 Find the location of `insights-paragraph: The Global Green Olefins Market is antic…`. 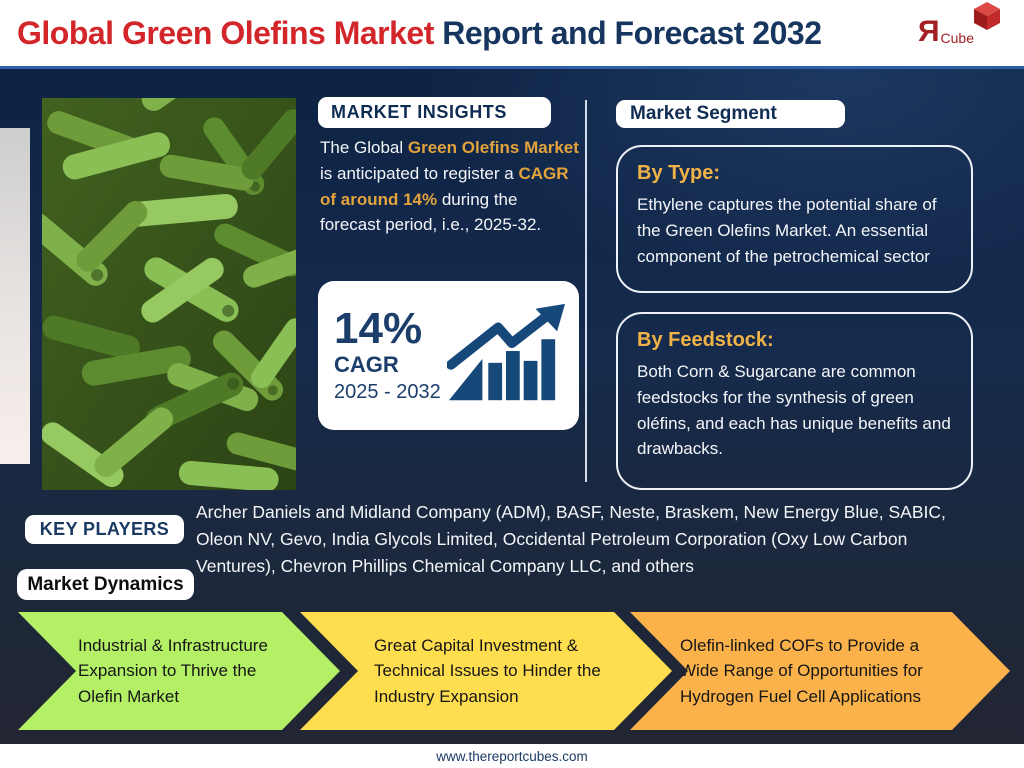

insights-paragraph: The Global Green Olefins Market is antic… is located at coordinates (449, 186).